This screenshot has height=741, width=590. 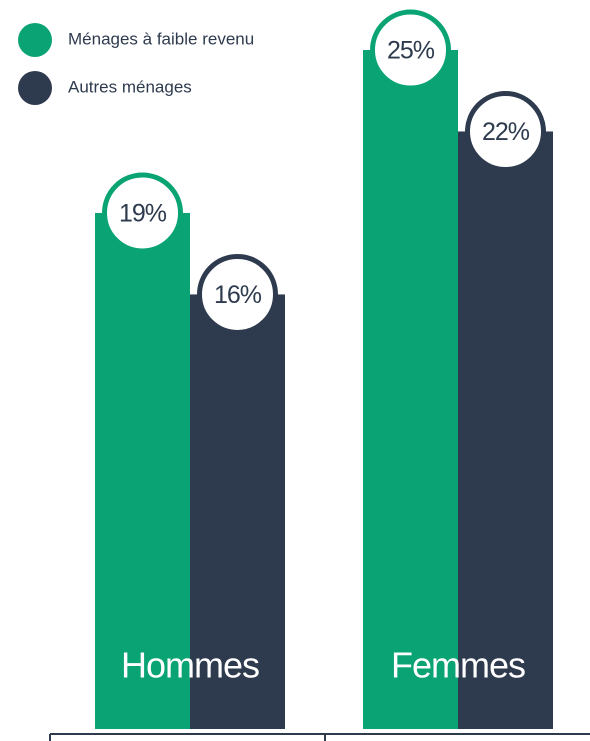 I want to click on value-label: 19%, so click(x=143, y=214).